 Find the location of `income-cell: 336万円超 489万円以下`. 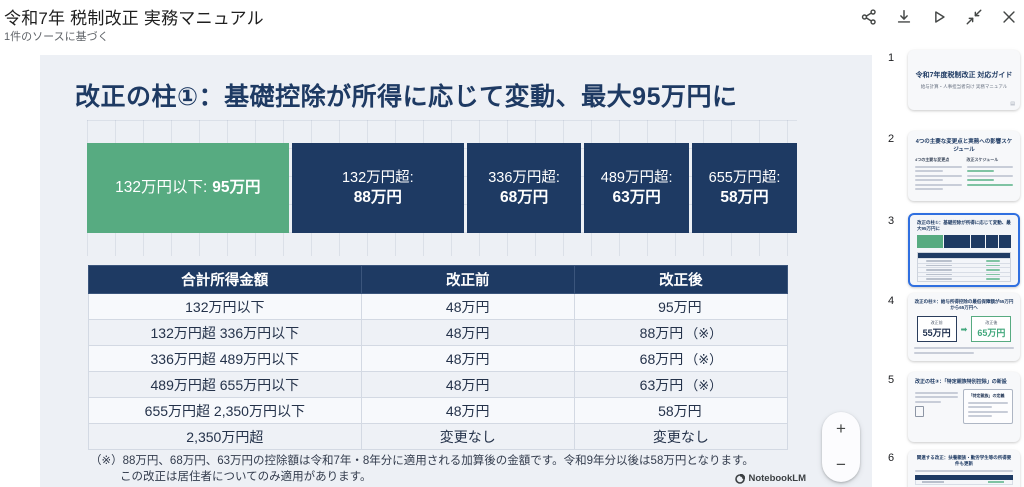

income-cell: 336万円超 489万円以下 is located at coordinates (225, 358).